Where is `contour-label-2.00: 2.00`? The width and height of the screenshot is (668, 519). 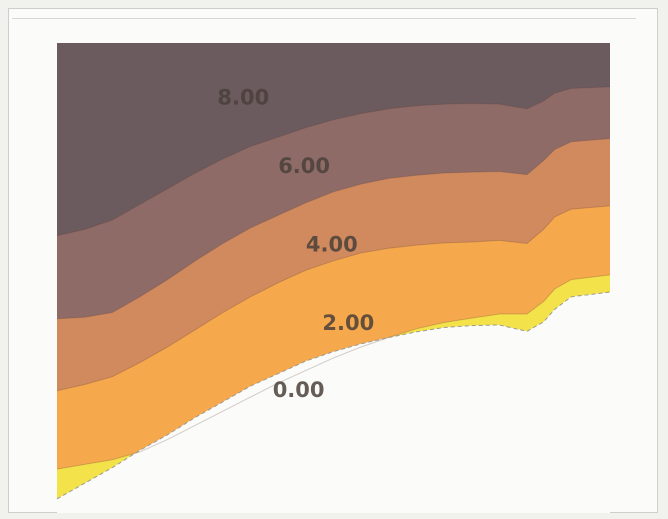 contour-label-2.00: 2.00 is located at coordinates (348, 323).